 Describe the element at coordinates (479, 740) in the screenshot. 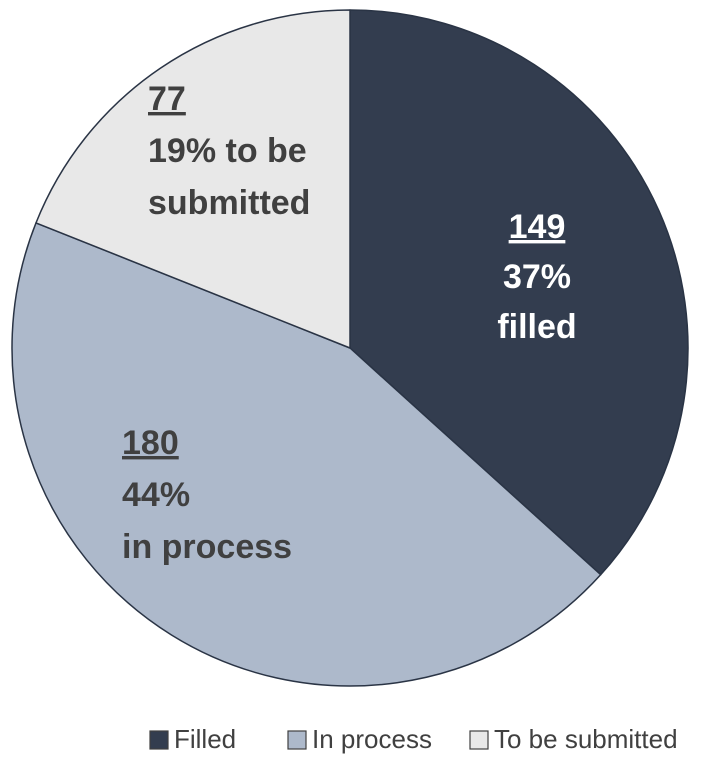

I see `legend-swatch-to-be-submitted` at that location.